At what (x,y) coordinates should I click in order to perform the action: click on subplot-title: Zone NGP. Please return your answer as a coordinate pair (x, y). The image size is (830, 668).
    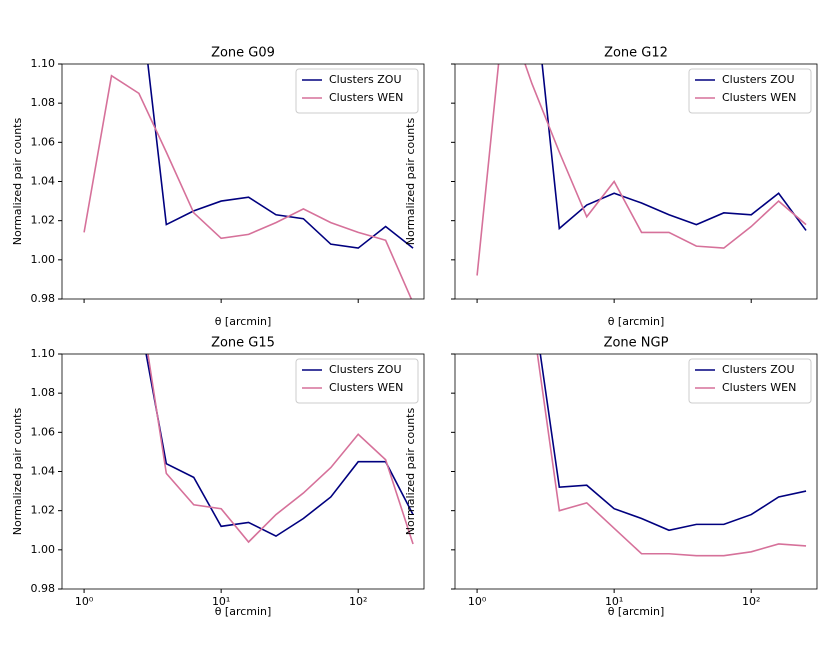
    Looking at the image, I should click on (636, 343).